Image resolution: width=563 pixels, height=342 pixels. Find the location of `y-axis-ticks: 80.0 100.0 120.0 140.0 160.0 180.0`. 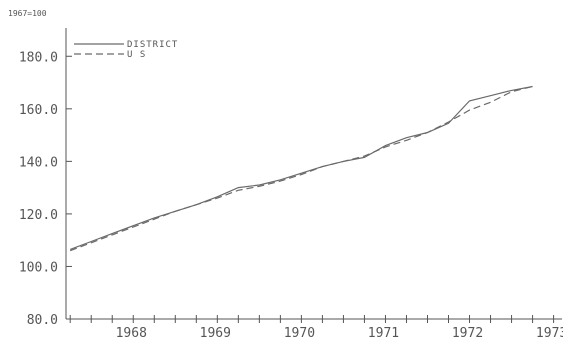

y-axis-ticks: 80.0 100.0 120.0 140.0 160.0 180.0 is located at coordinates (45, 189).